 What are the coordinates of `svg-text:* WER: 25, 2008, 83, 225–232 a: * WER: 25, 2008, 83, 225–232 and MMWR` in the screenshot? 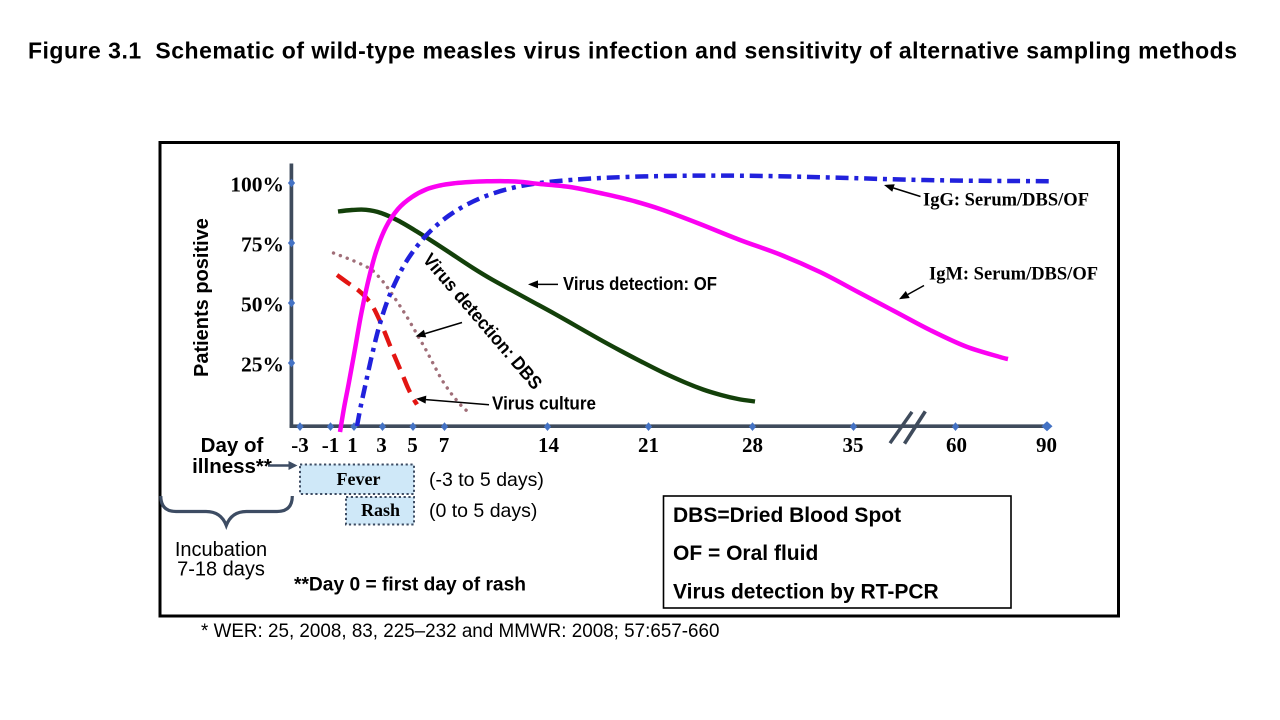 It's located at (460, 631).